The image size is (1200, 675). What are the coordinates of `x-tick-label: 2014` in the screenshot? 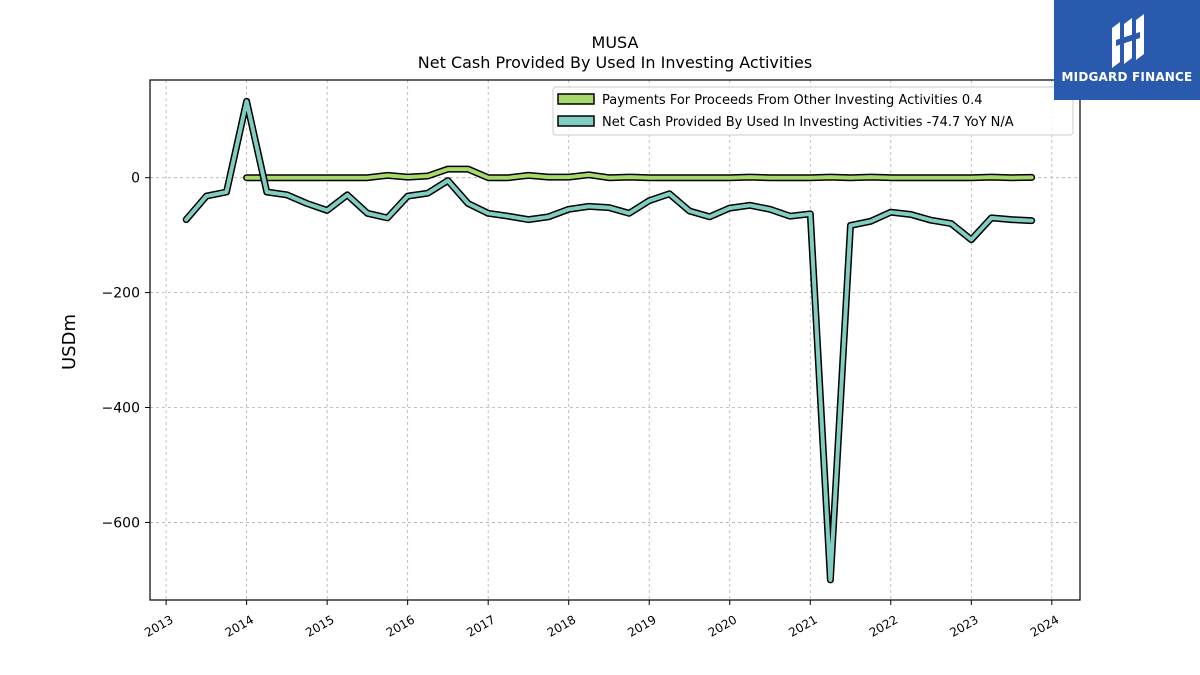 It's located at (239, 625).